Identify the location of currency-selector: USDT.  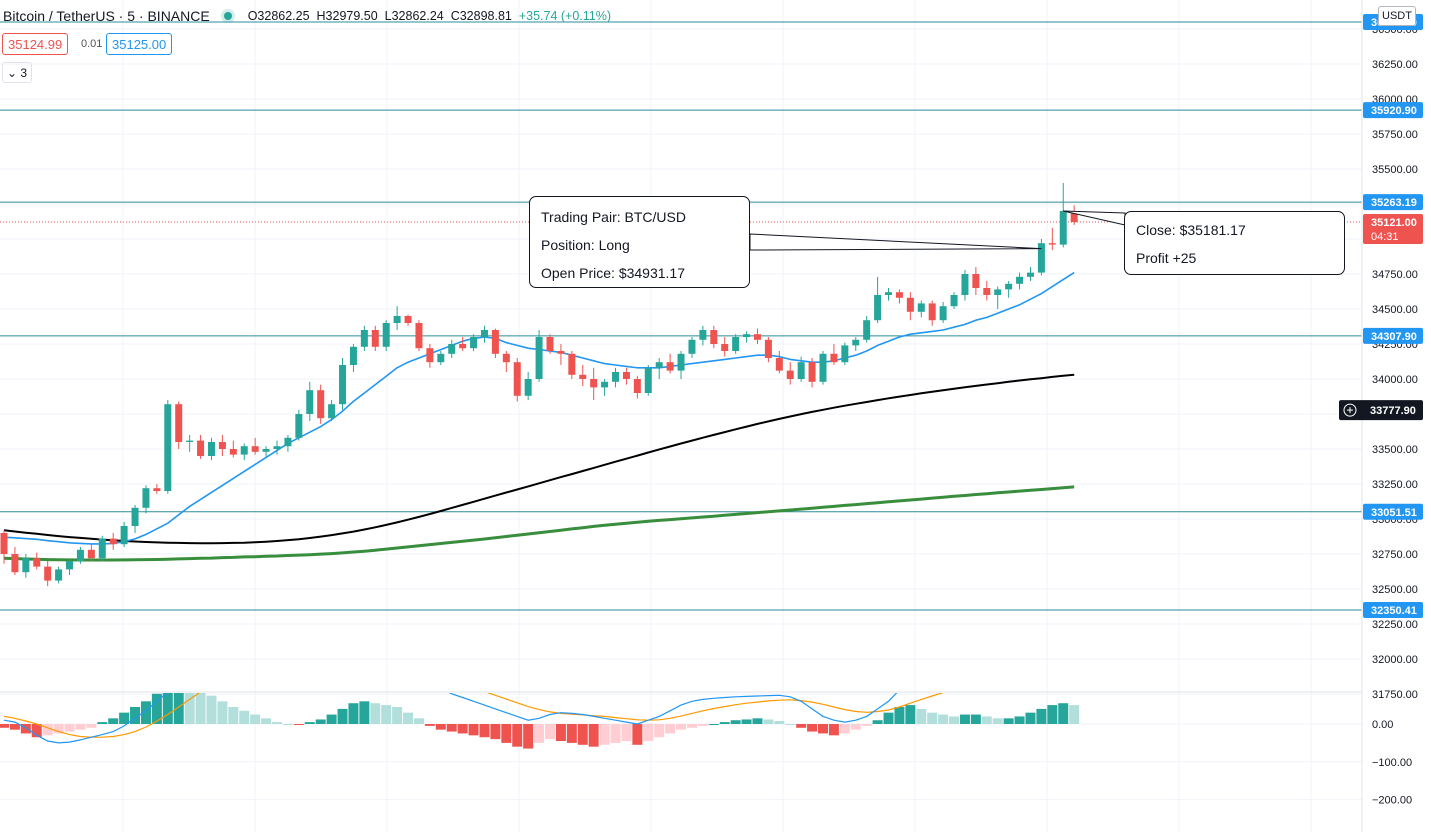
(1397, 16).